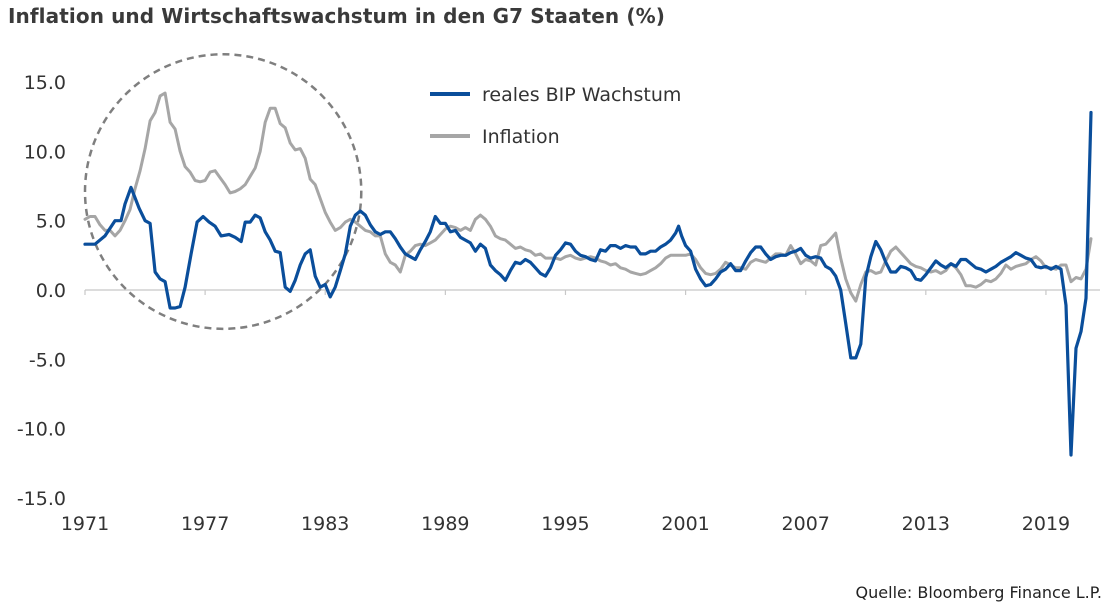  I want to click on x-tick-label: 1983, so click(325, 524).